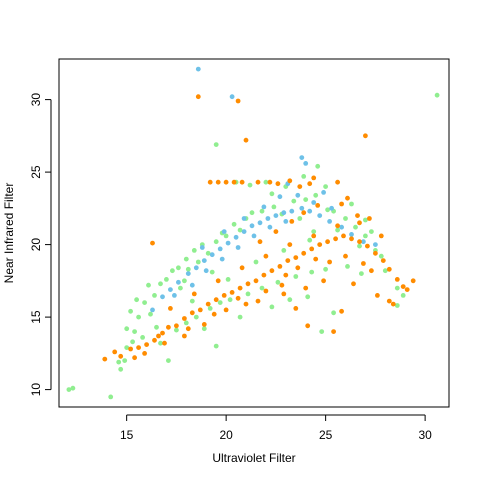 This screenshot has height=480, width=480. Describe the element at coordinates (36, 100) in the screenshot. I see `y-tick-label: 30` at that location.